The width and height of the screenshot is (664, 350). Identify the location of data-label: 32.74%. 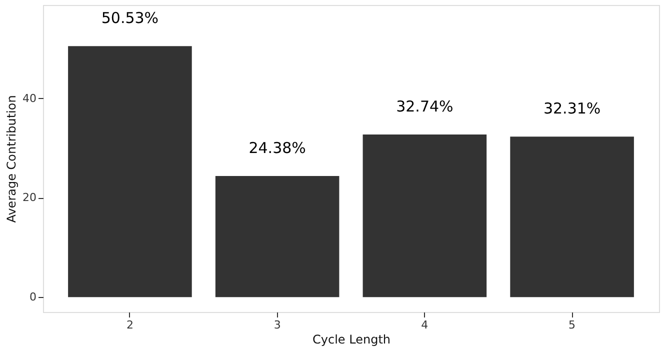
(425, 106).